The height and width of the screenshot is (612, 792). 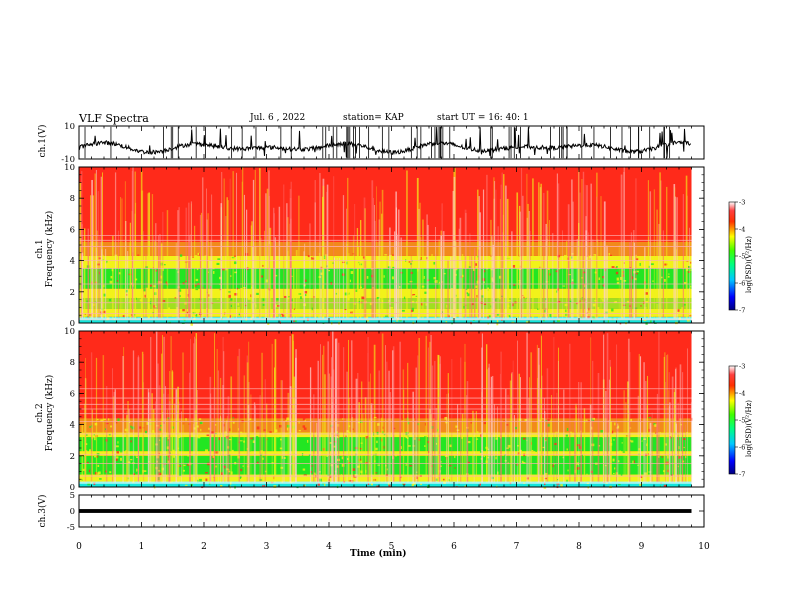 I want to click on x-tick-label: 0, so click(x=79, y=547).